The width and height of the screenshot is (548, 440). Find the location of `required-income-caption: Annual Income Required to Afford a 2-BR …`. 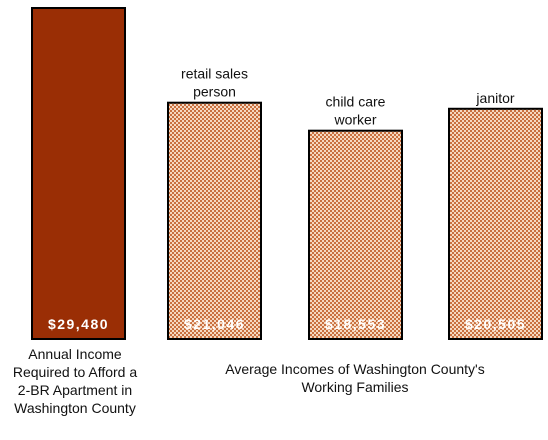

required-income-caption: Annual Income Required to Afford a 2-BR … is located at coordinates (75, 381).